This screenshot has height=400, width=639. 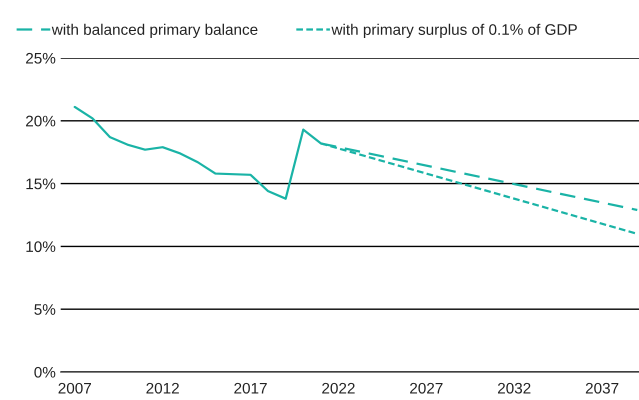 I want to click on x-tick-label: 2007, so click(x=74, y=388).